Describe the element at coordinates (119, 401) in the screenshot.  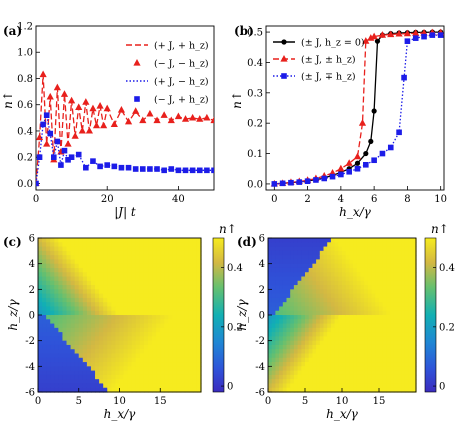
I see `x-tick-label: 10` at that location.